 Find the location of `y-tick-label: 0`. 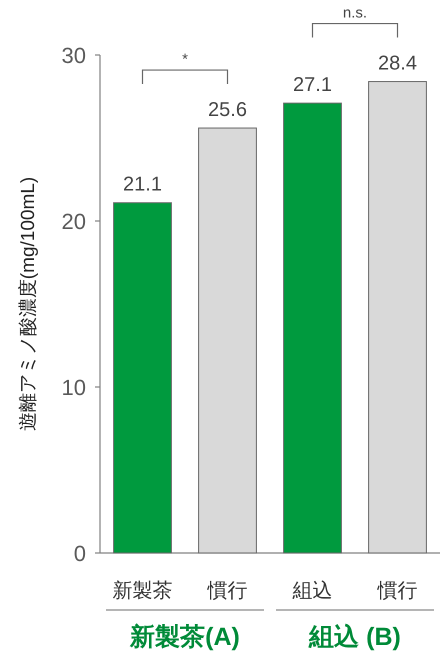

y-tick-label: 0 is located at coordinates (80, 553).